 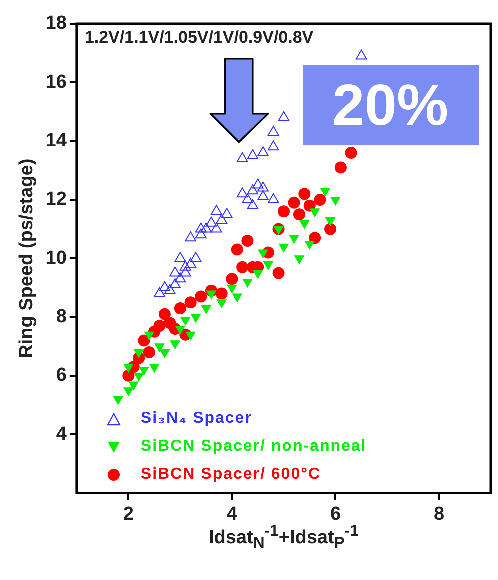 I want to click on y-tick-label: 10, so click(x=56, y=258).